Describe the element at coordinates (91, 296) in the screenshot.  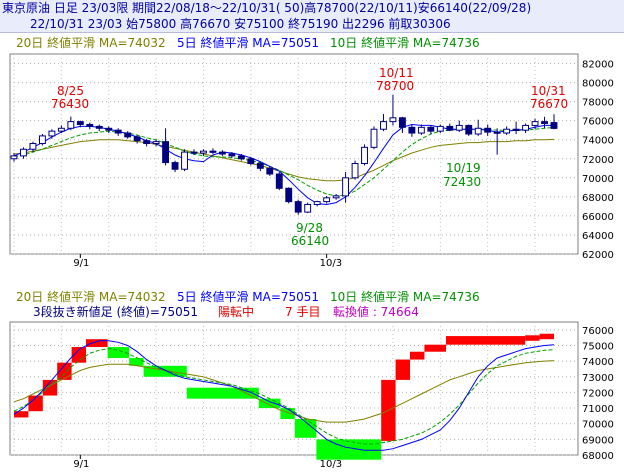
I see `bottom-legend-ma20: 20日 終値平滑 MA=74032` at that location.